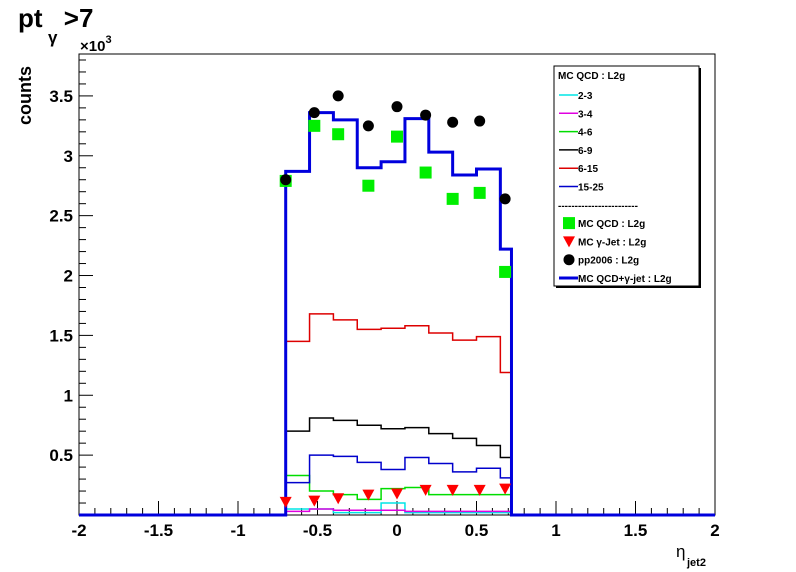 The width and height of the screenshot is (796, 572). What do you see at coordinates (588, 169) in the screenshot?
I see `legend-entry-label: 6-15` at bounding box center [588, 169].